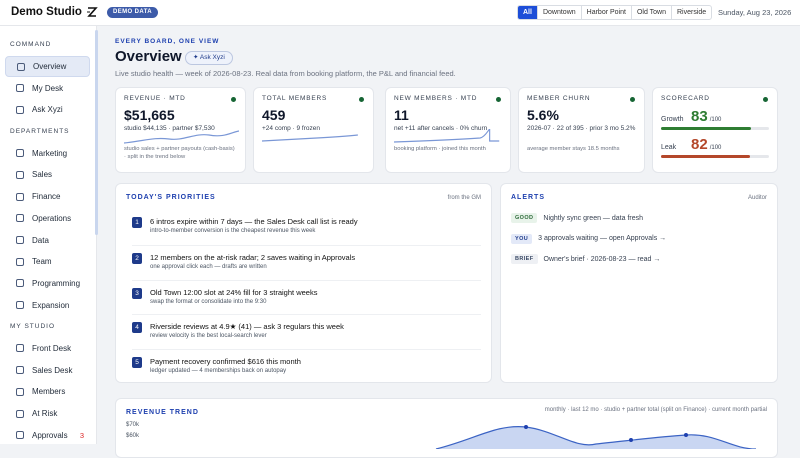  What do you see at coordinates (691, 12) in the screenshot?
I see `location-tab: Riverside` at bounding box center [691, 12].